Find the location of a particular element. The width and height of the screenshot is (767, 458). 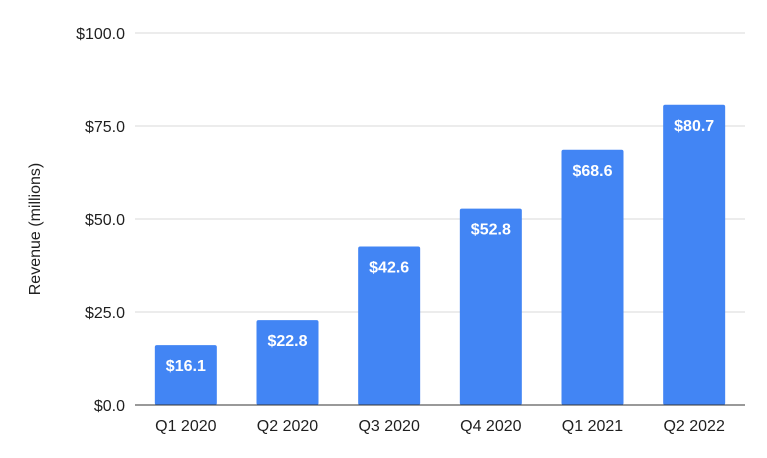

y-tick-label: $75.0 is located at coordinates (105, 127).